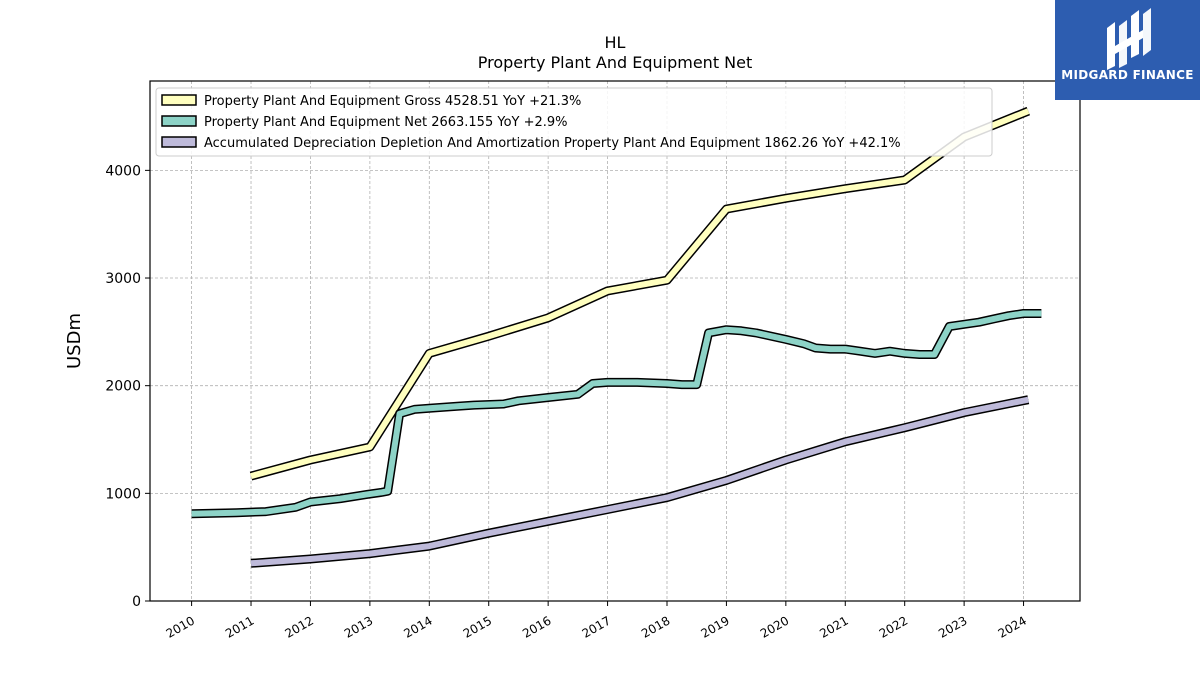 The height and width of the screenshot is (675, 1200). Describe the element at coordinates (239, 626) in the screenshot. I see `x-tick-label: 2011` at that location.